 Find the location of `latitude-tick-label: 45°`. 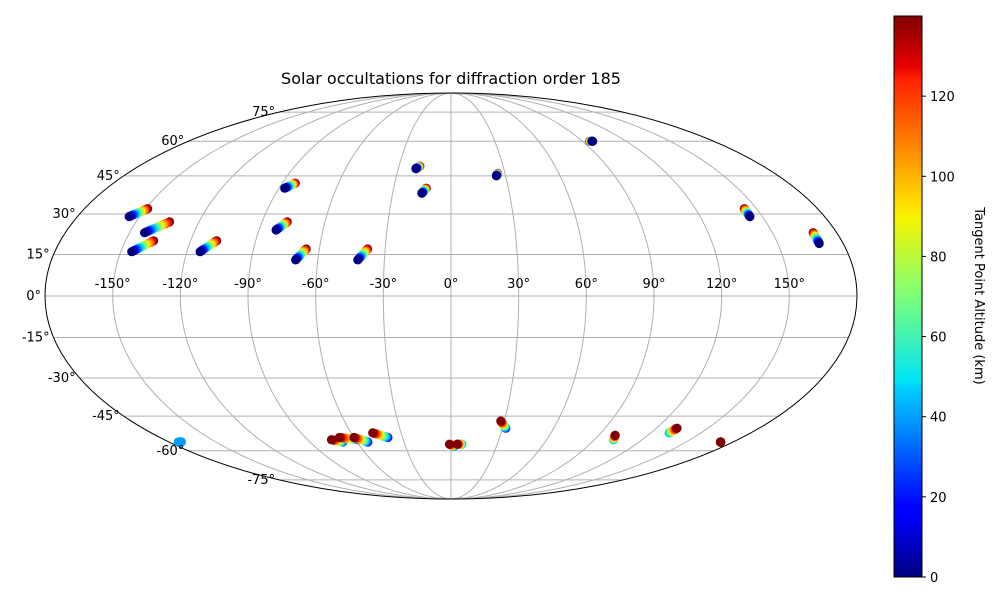

latitude-tick-label: 45° is located at coordinates (108, 176).